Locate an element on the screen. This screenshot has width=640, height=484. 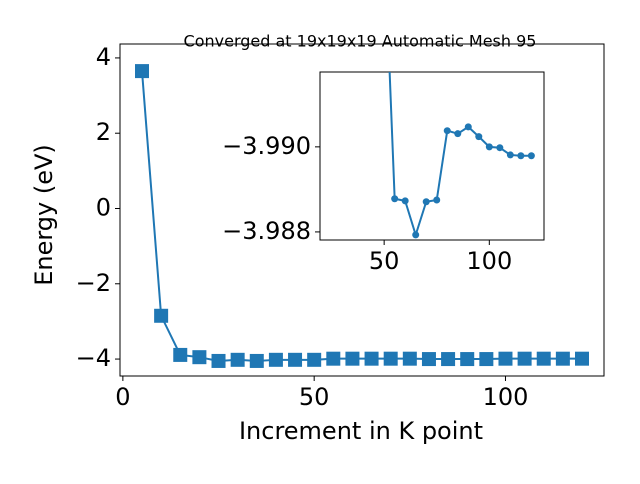
plot-area is located at coordinates (461, 155).